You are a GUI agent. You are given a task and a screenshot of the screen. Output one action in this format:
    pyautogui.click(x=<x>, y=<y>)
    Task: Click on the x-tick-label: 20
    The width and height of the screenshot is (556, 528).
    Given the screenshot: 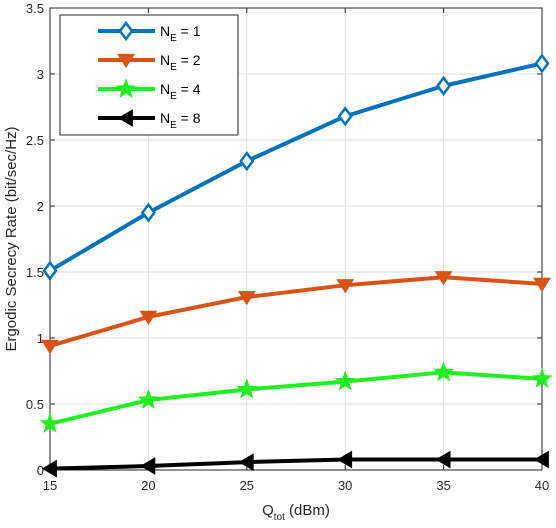 What is the action you would take?
    pyautogui.click(x=148, y=485)
    